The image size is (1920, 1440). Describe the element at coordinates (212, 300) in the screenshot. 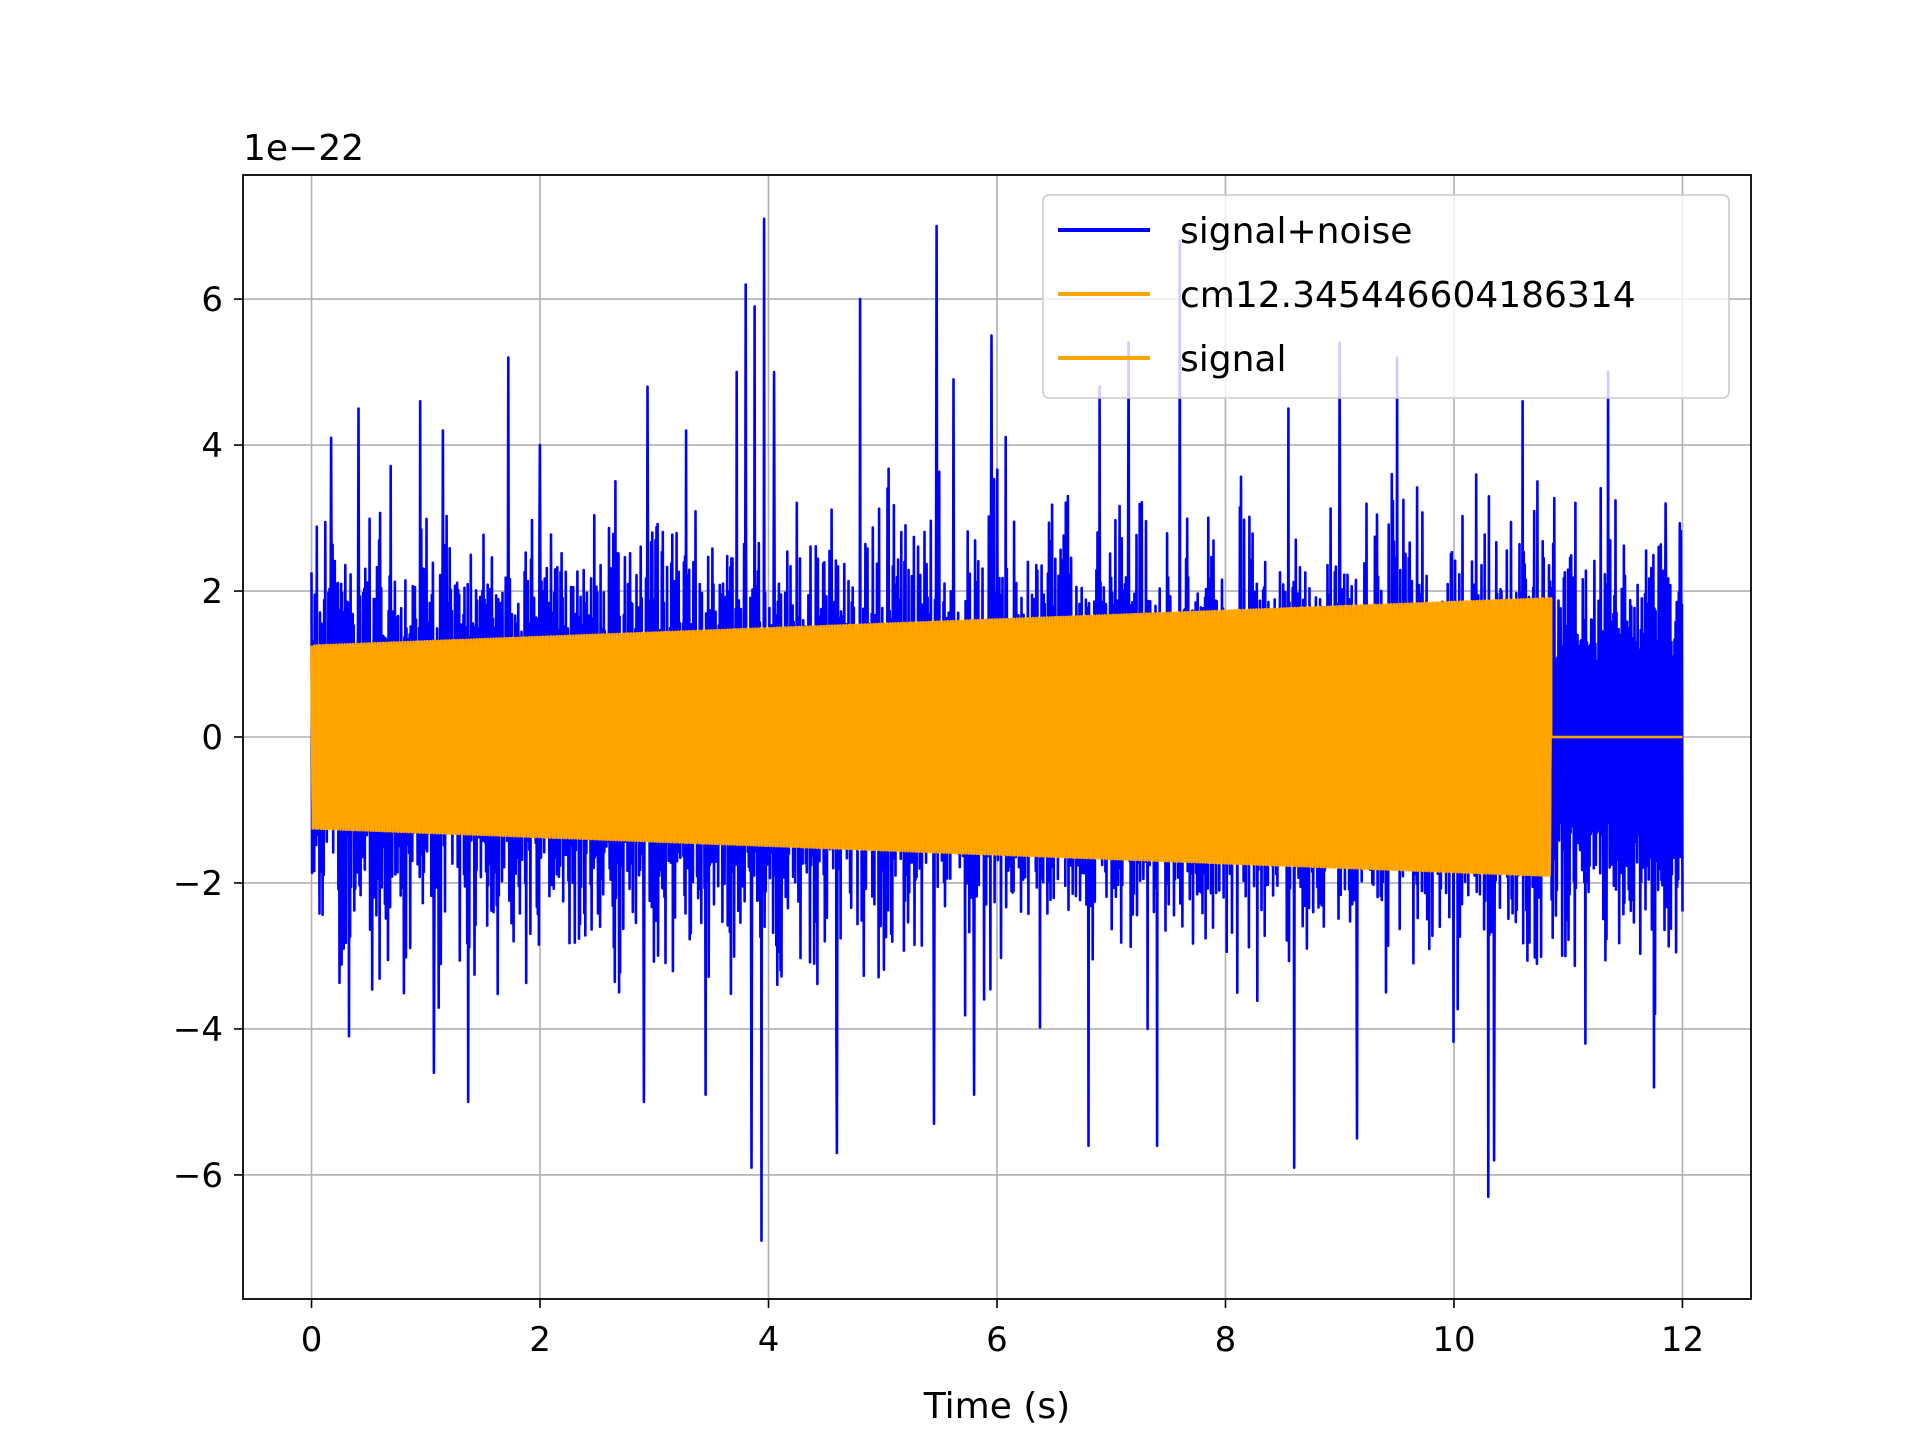

I see `y-tick-label: 6` at that location.